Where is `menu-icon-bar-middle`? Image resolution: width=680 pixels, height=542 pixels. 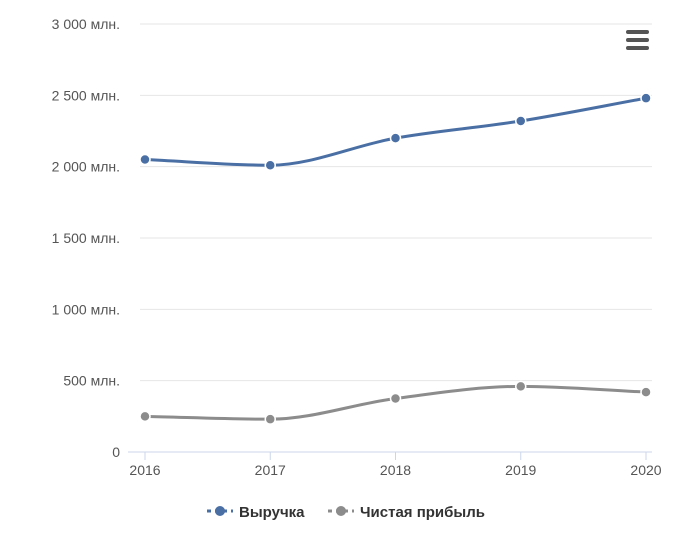 menu-icon-bar-middle is located at coordinates (637, 40).